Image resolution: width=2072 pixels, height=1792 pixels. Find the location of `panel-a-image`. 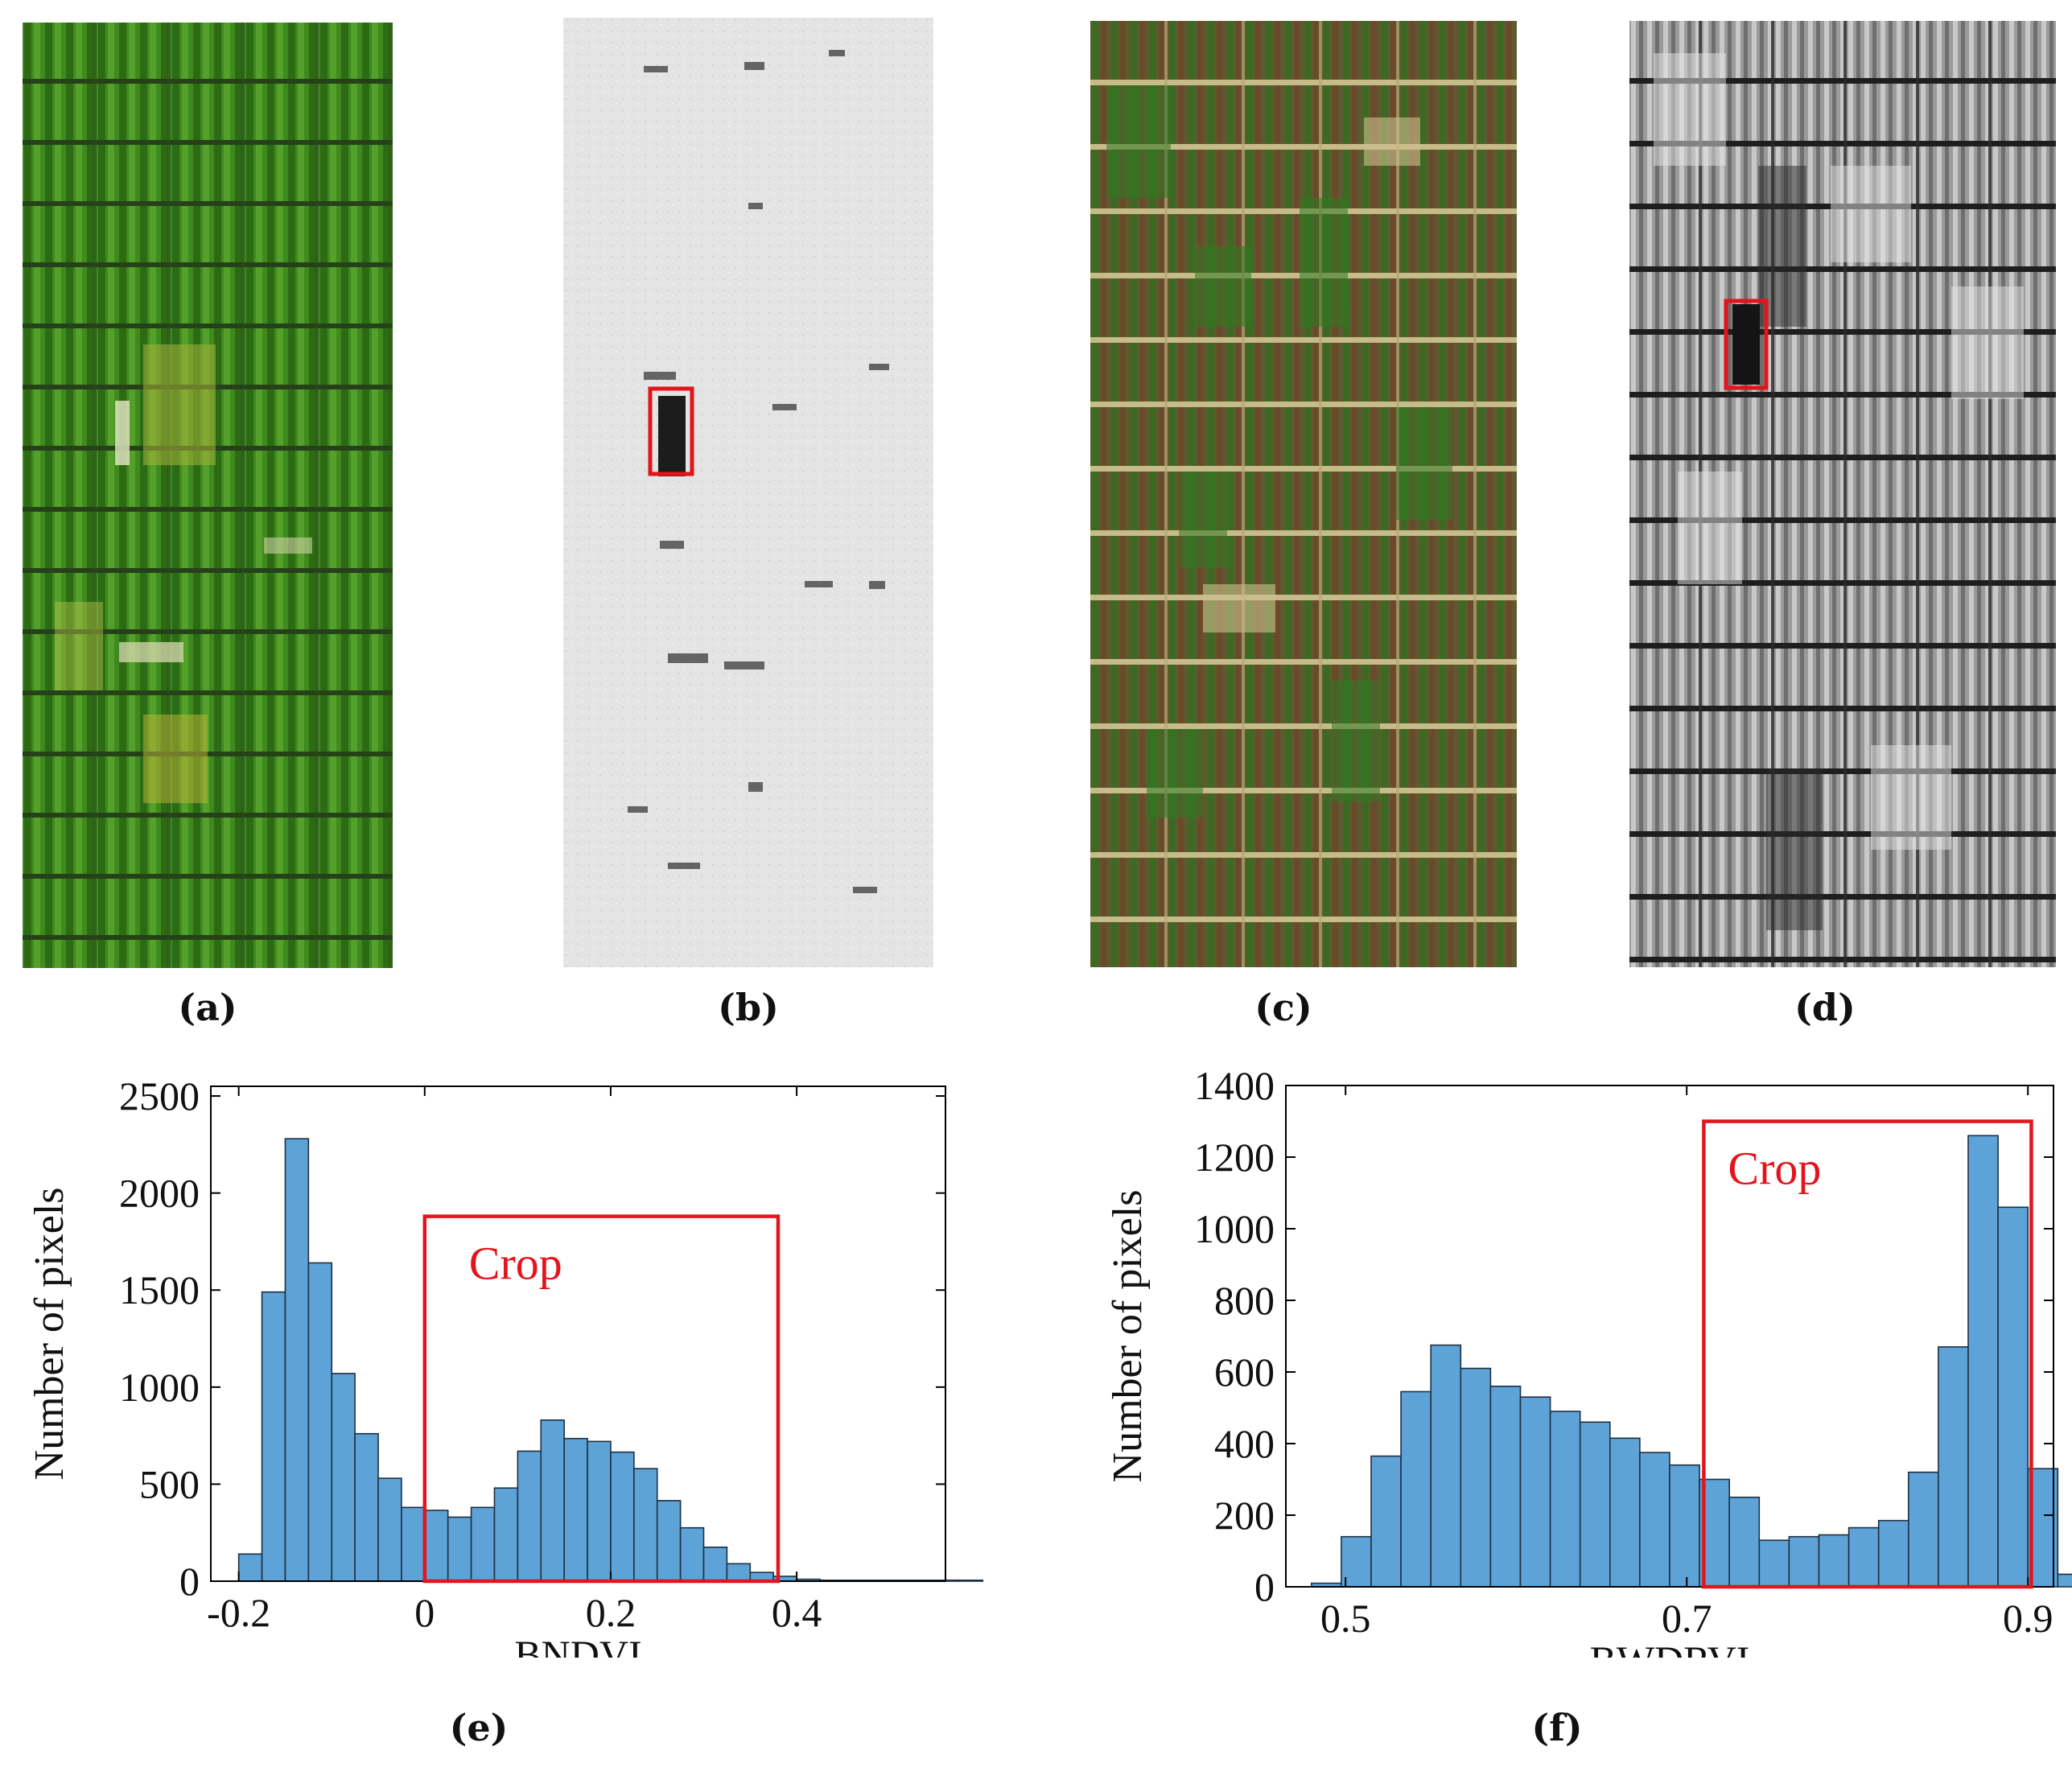

panel-a-image is located at coordinates (208, 496).